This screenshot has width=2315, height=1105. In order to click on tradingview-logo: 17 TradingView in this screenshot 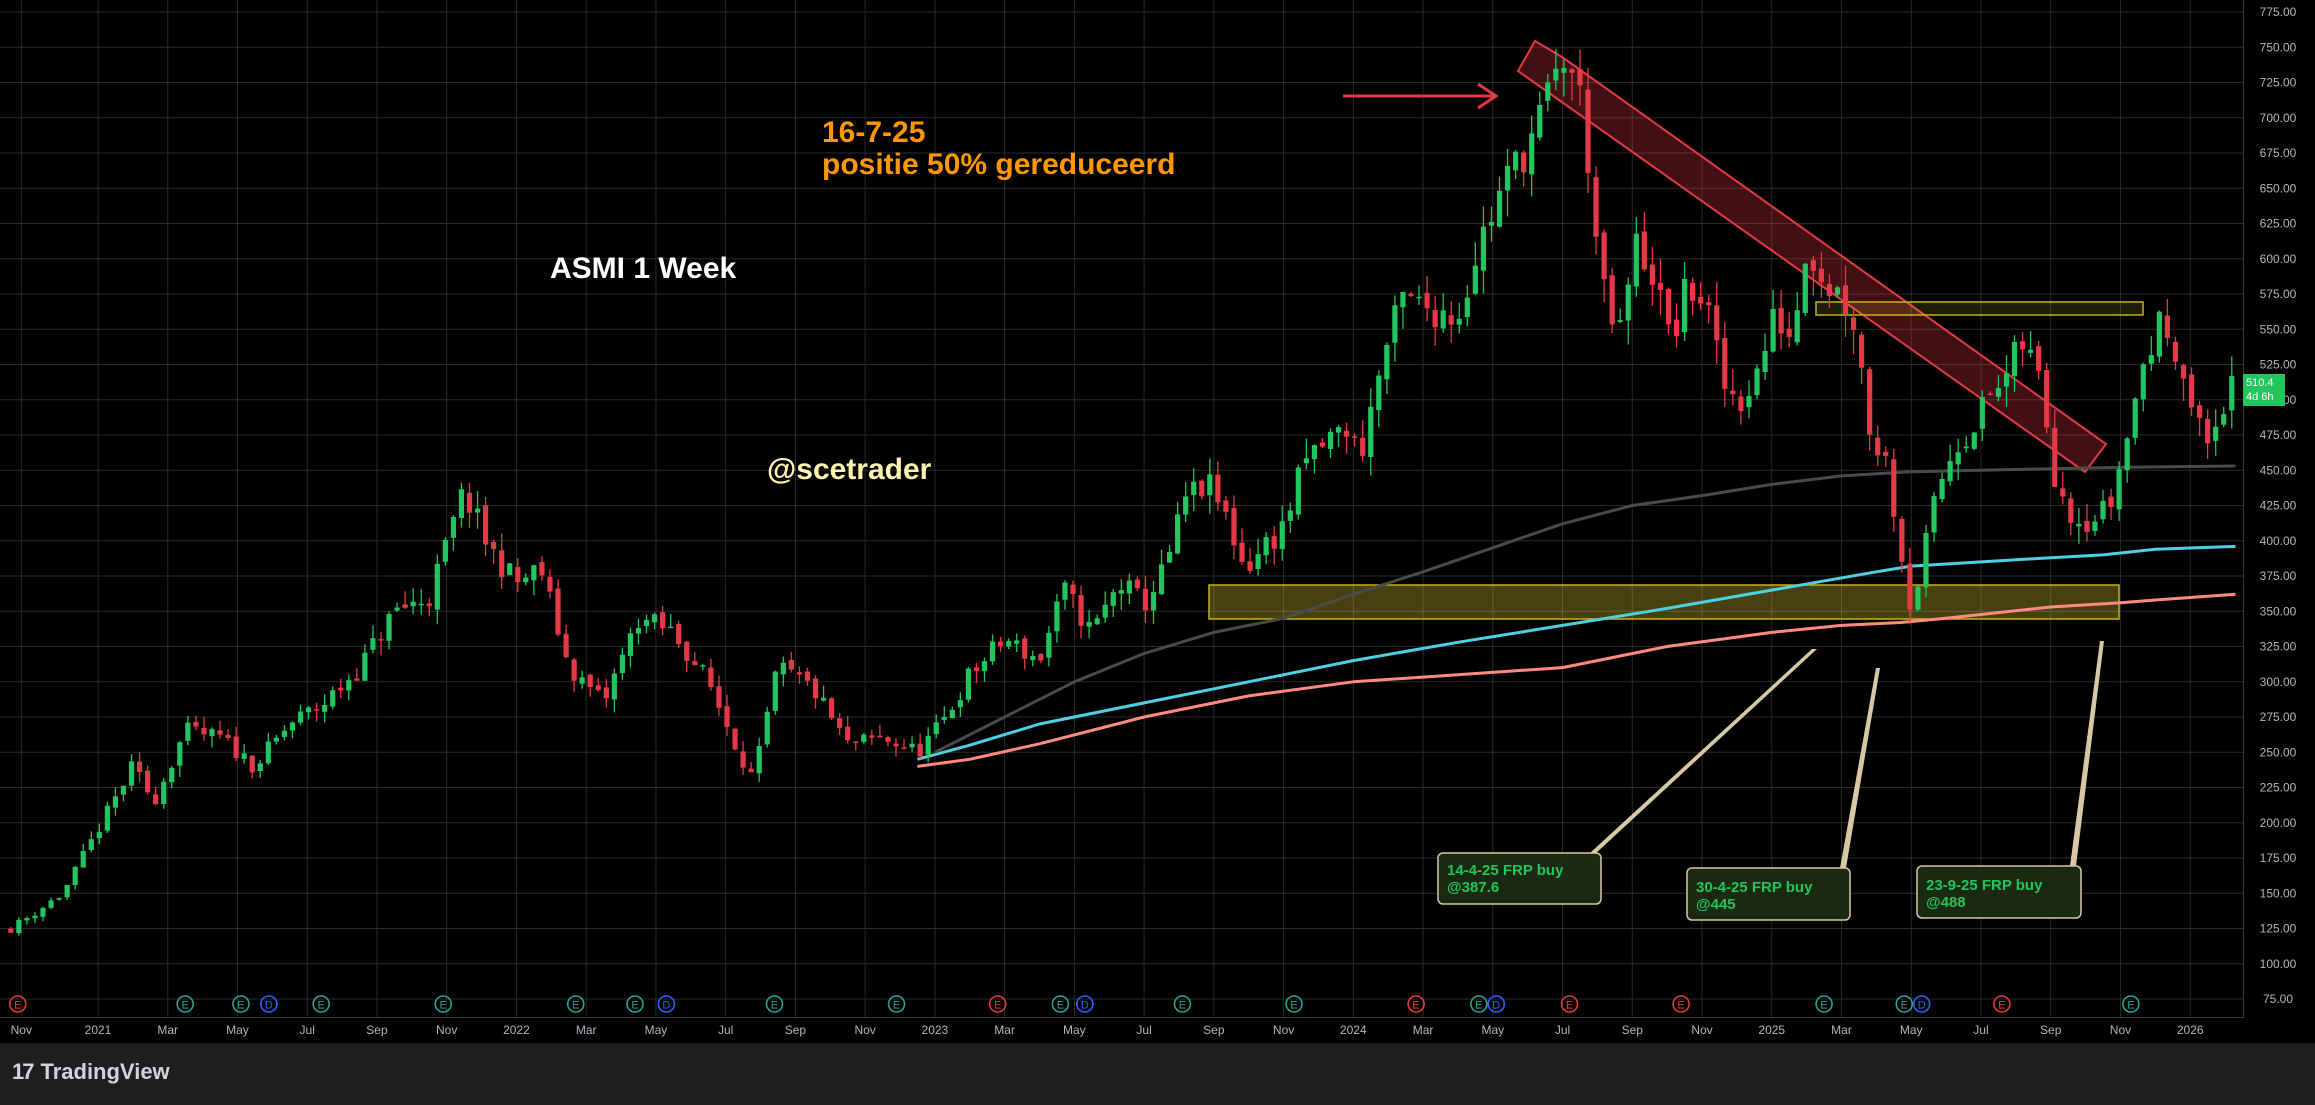, I will do `click(91, 1072)`.